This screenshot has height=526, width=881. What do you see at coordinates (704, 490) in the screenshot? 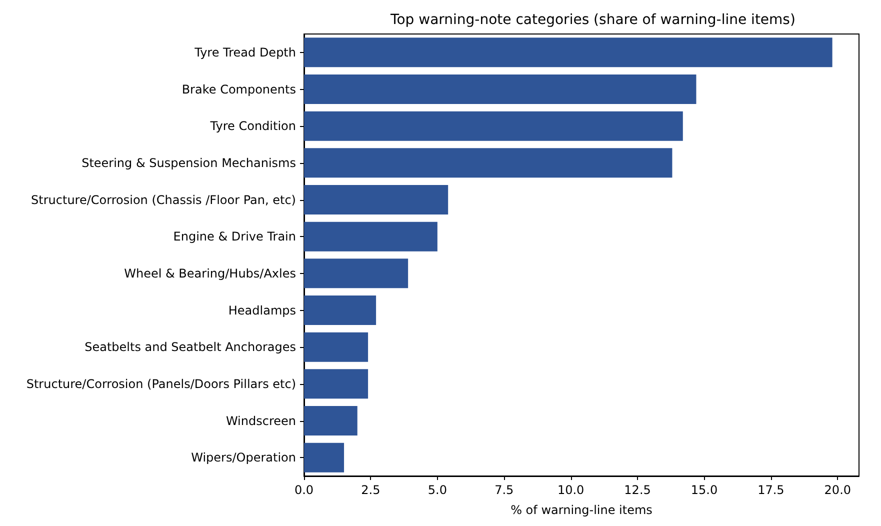
I see `x-tick-label: 15.0` at bounding box center [704, 490].